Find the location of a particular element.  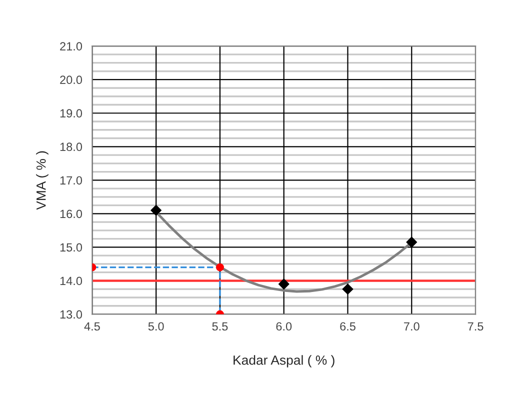

x-tick-label: 5.5 is located at coordinates (220, 326).